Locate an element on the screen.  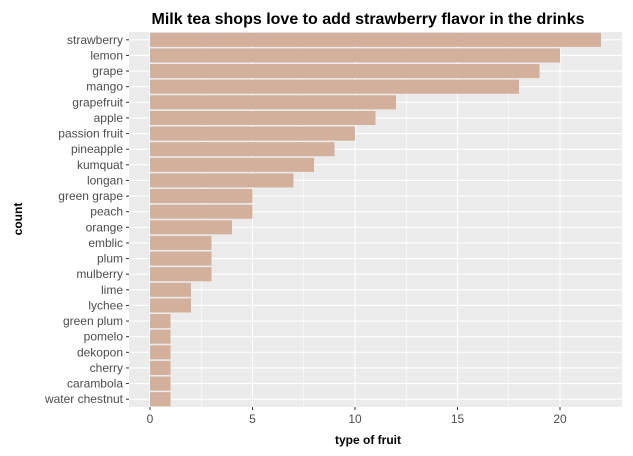
y-tick-label: peach is located at coordinates (106, 212).